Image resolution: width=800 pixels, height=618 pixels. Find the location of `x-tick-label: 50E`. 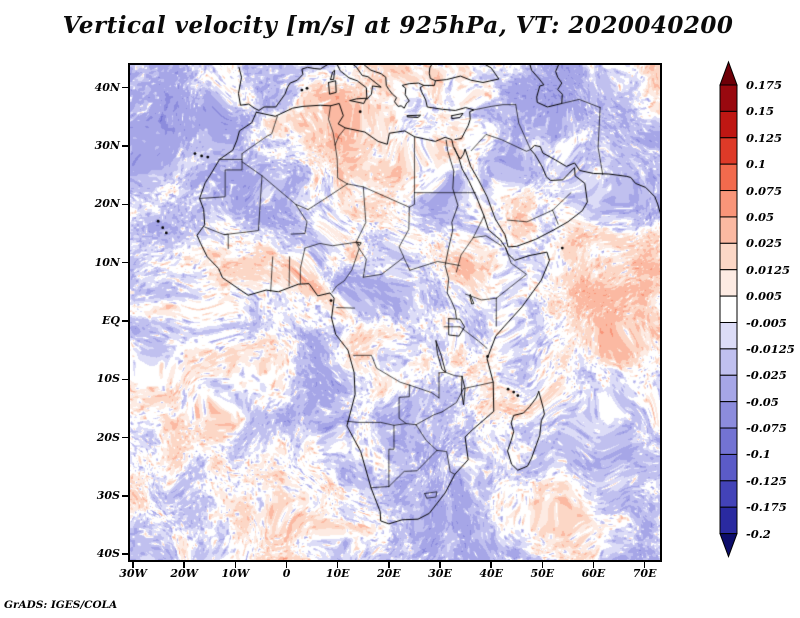

x-tick-label: 50E is located at coordinates (542, 573).